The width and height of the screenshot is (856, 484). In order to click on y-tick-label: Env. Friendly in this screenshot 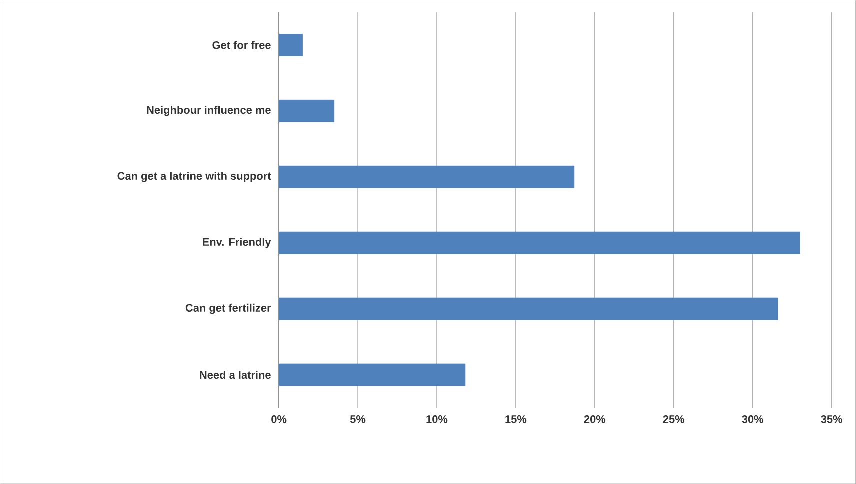, I will do `click(237, 243)`.